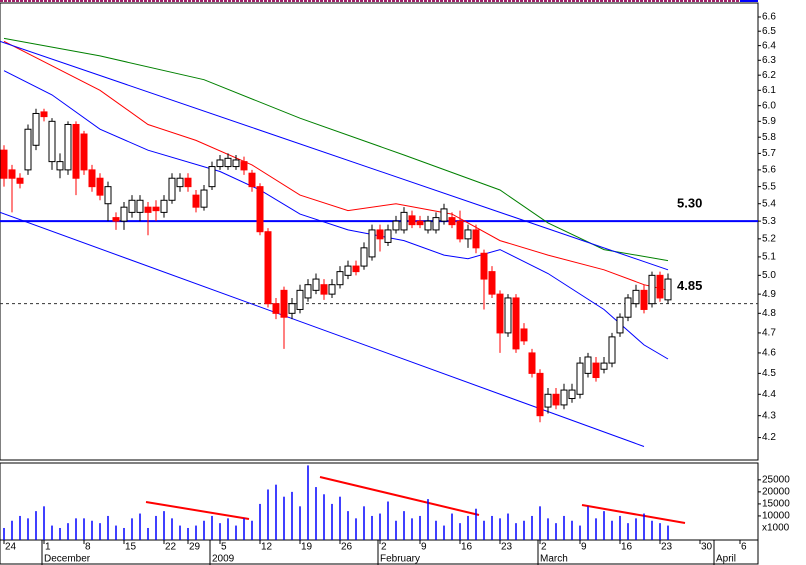  What do you see at coordinates (400, 559) in the screenshot?
I see `month-label: February` at bounding box center [400, 559].